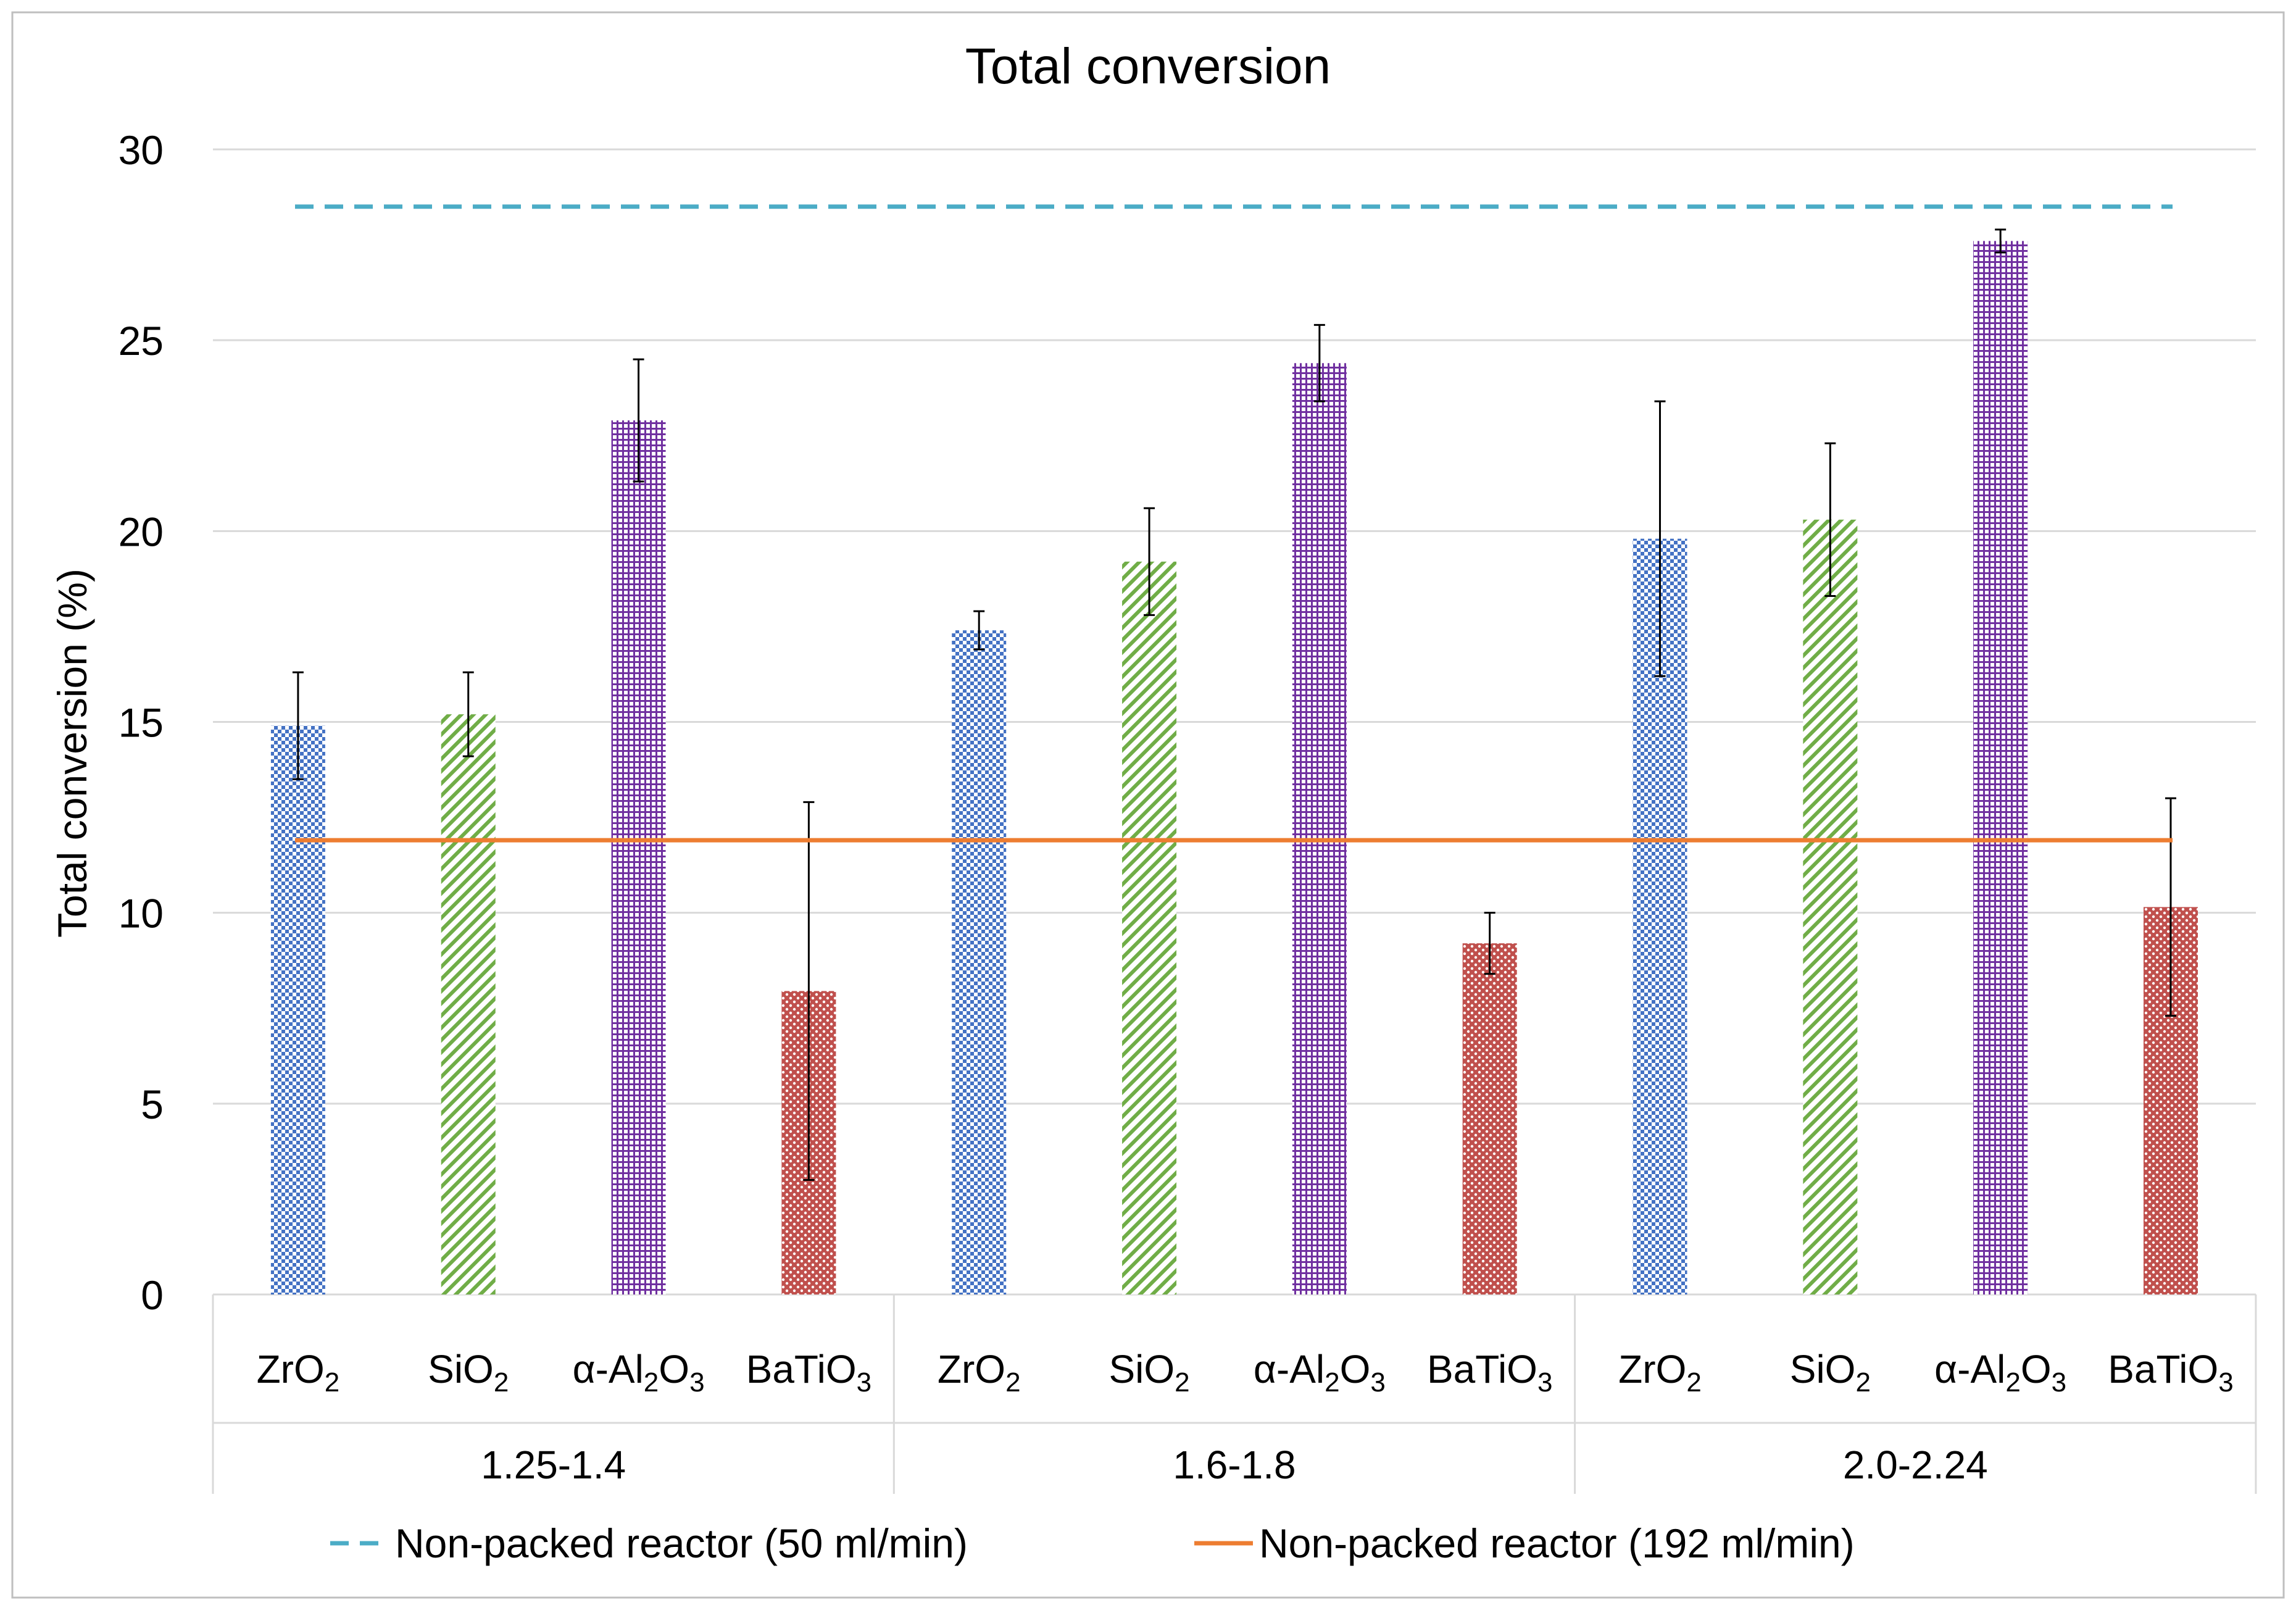 This screenshot has width=2296, height=1613. Describe the element at coordinates (141, 532) in the screenshot. I see `y-tick-label: 20` at that location.